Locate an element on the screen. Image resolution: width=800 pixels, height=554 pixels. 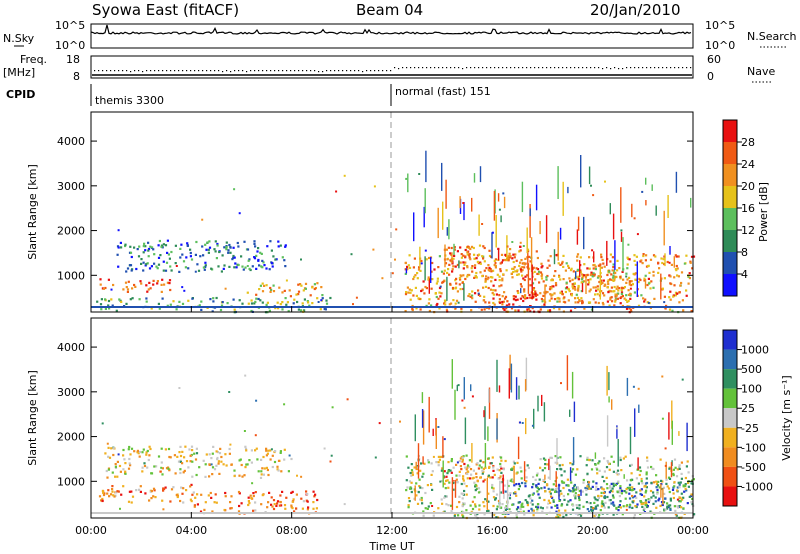
y-tick-label: 2000 is located at coordinates (71, 437).